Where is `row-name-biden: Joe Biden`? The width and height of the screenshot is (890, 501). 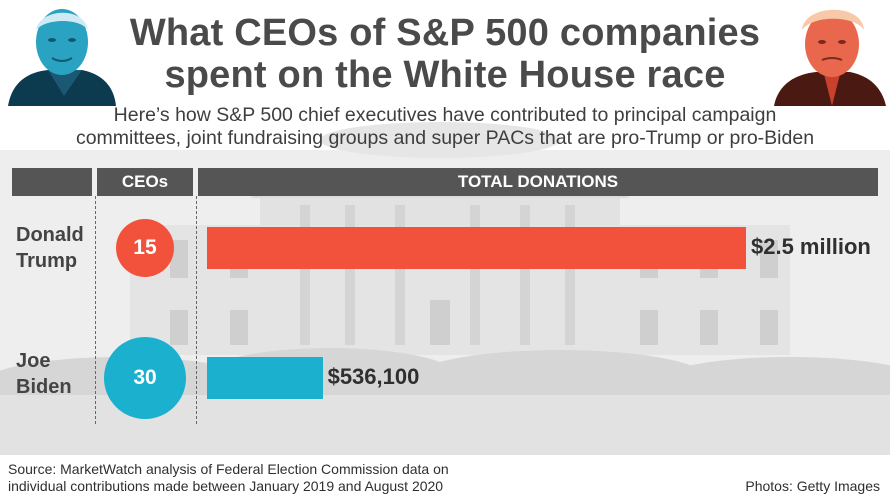
row-name-biden: Joe Biden is located at coordinates (44, 374).